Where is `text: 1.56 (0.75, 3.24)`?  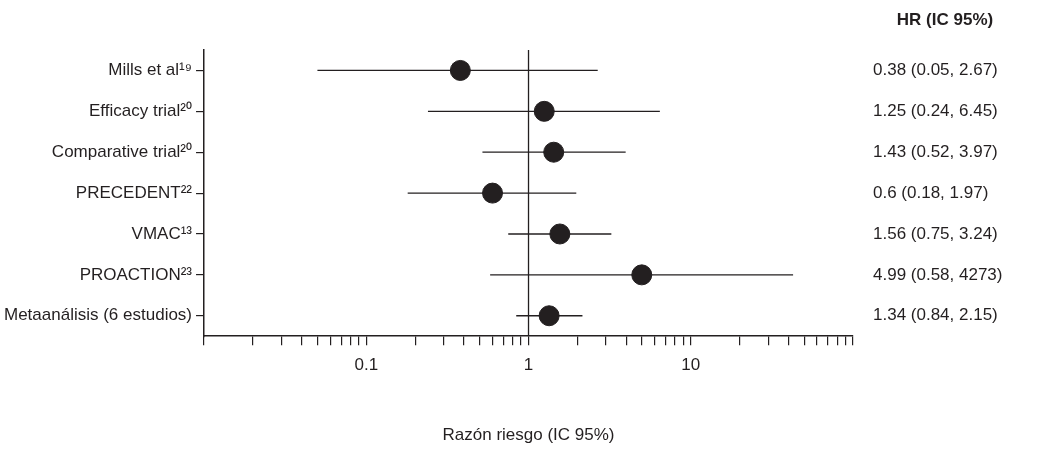 text: 1.56 (0.75, 3.24) is located at coordinates (935, 233).